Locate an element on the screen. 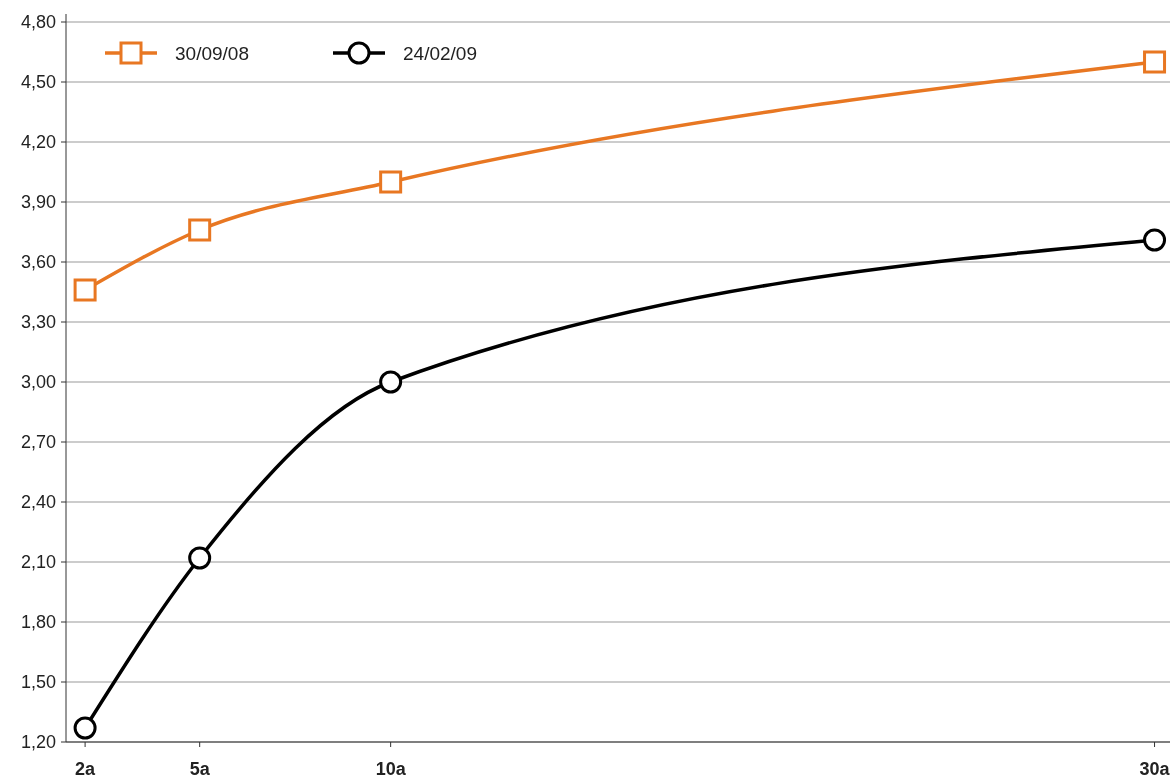  y-tick-label: 4,20 is located at coordinates (38, 142).